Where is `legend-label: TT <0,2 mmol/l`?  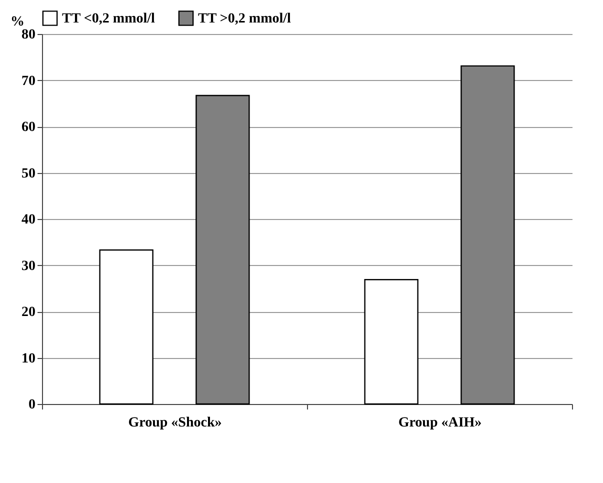
legend-label: TT <0,2 mmol/l is located at coordinates (109, 18).